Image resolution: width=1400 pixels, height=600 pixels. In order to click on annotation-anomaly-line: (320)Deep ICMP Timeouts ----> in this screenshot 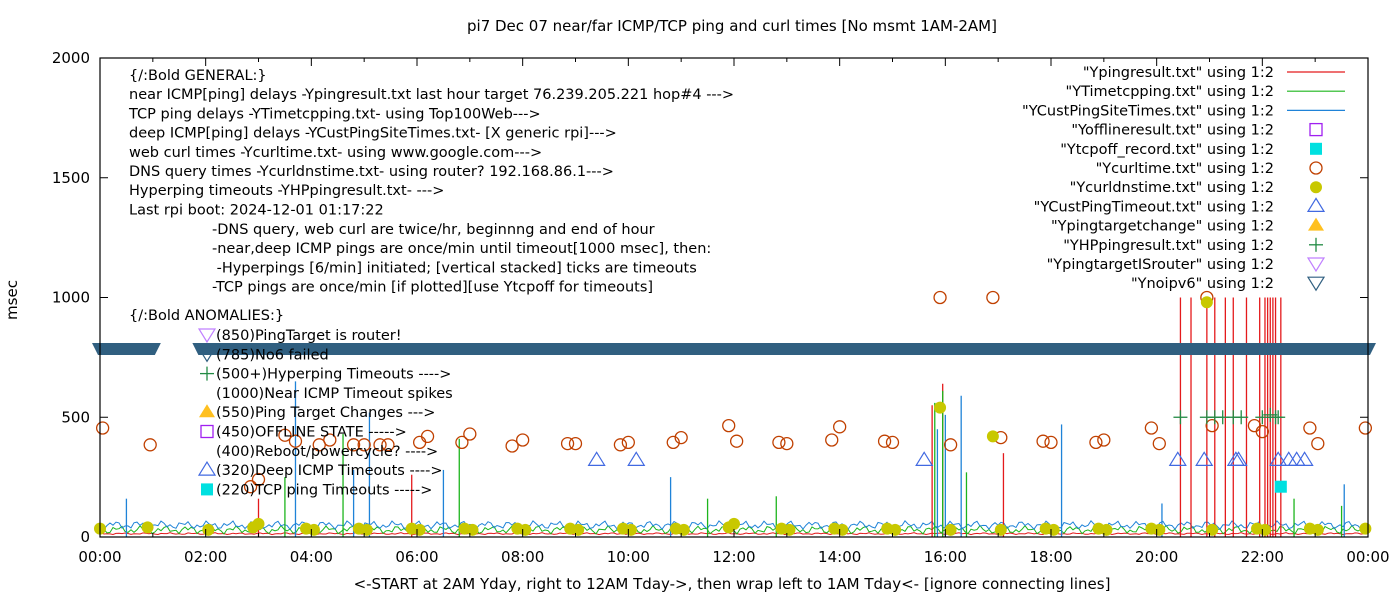, I will do `click(329, 471)`.